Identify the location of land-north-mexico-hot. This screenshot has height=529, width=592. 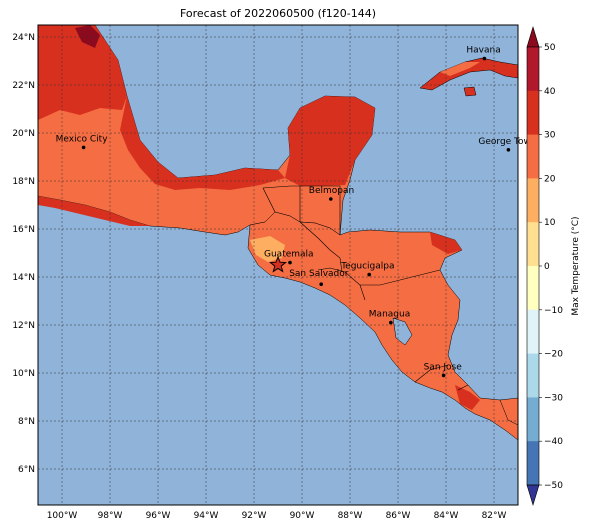
(82, 72).